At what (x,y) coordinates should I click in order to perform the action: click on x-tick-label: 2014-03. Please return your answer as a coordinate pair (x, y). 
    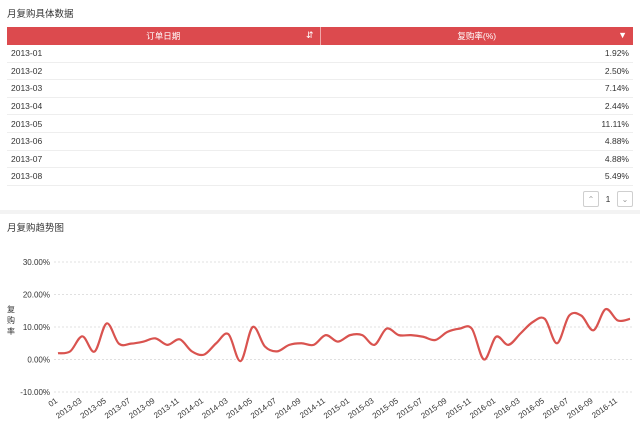
    Looking at the image, I should click on (215, 408).